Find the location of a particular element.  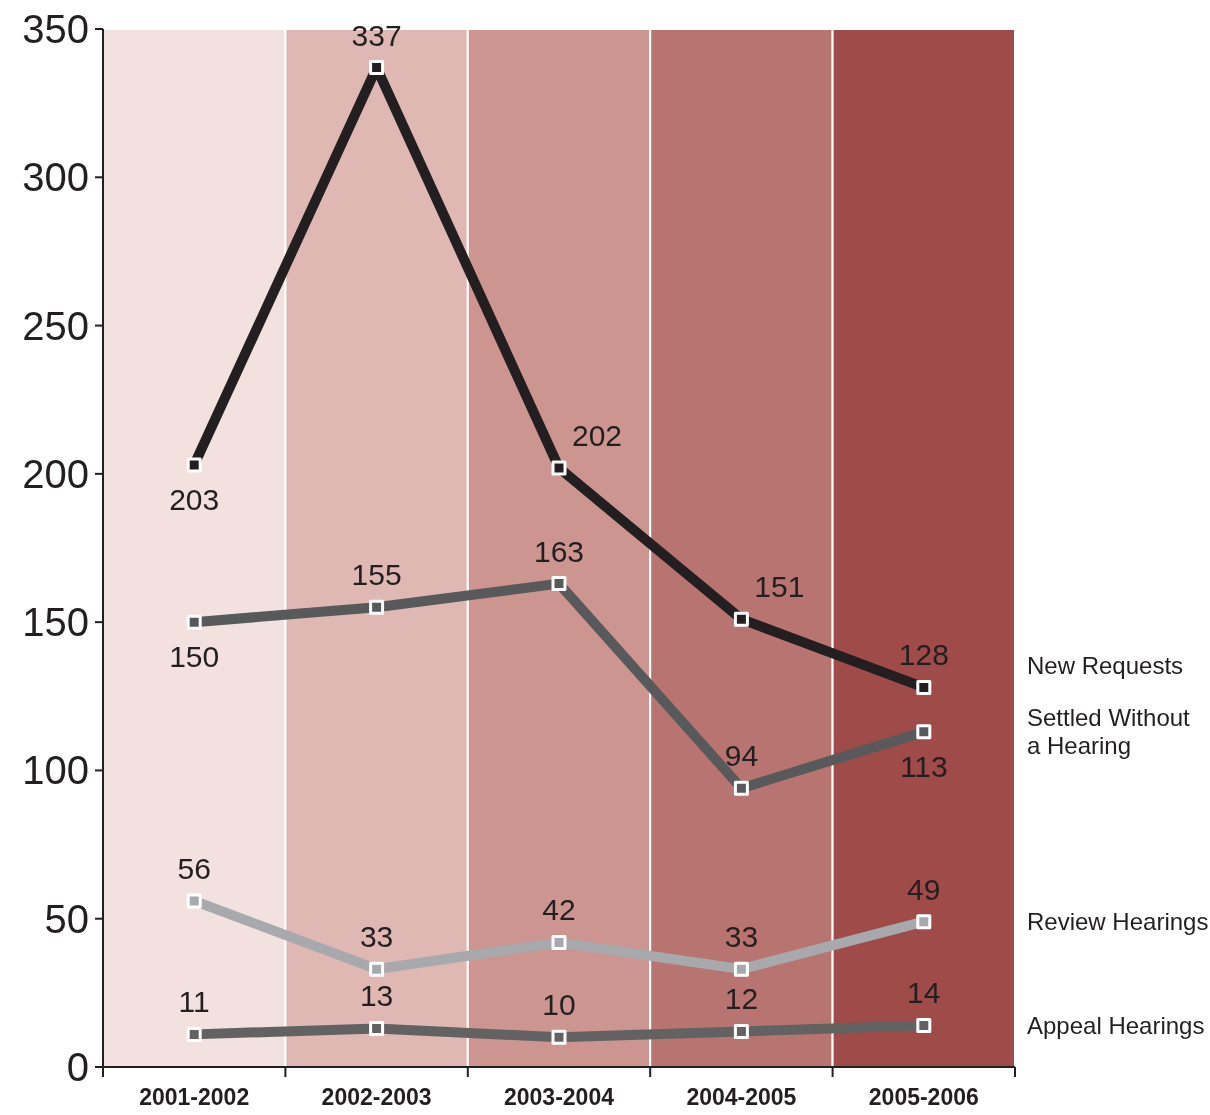

data-label: 151 is located at coordinates (779, 587).